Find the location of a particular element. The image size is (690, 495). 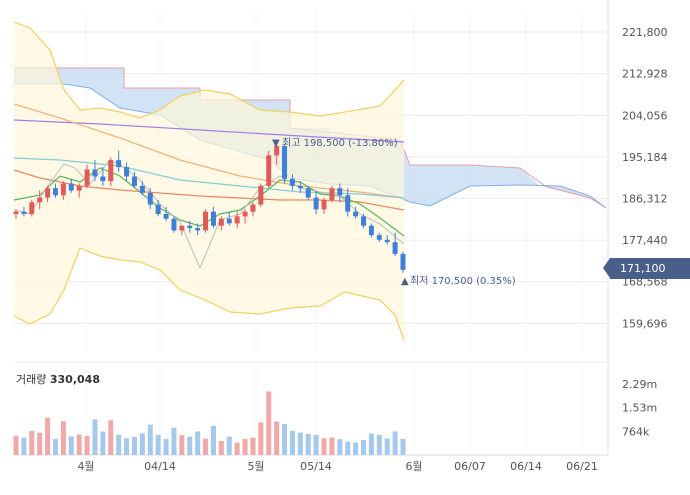

price-tick-label: 204,056 is located at coordinates (645, 115).